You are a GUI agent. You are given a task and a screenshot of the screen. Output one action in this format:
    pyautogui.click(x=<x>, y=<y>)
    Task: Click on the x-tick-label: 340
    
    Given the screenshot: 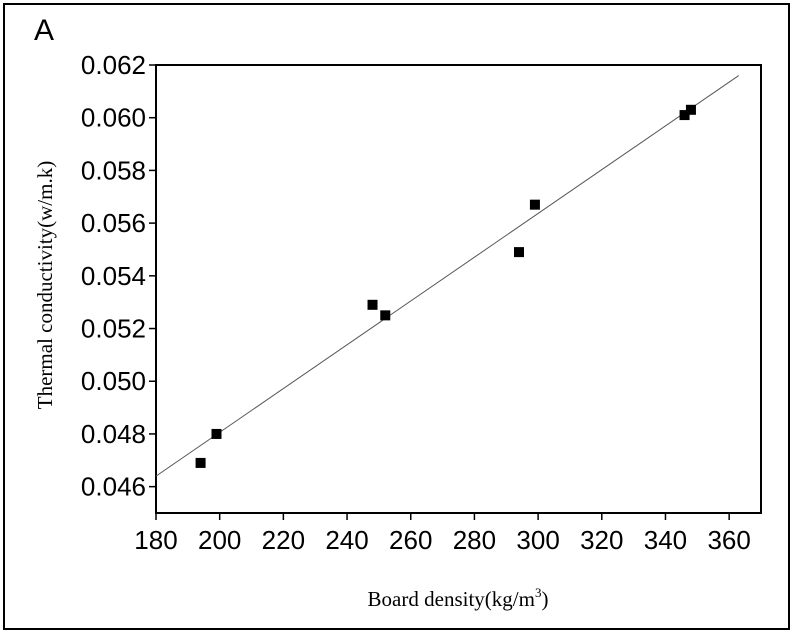 What is the action you would take?
    pyautogui.click(x=665, y=540)
    